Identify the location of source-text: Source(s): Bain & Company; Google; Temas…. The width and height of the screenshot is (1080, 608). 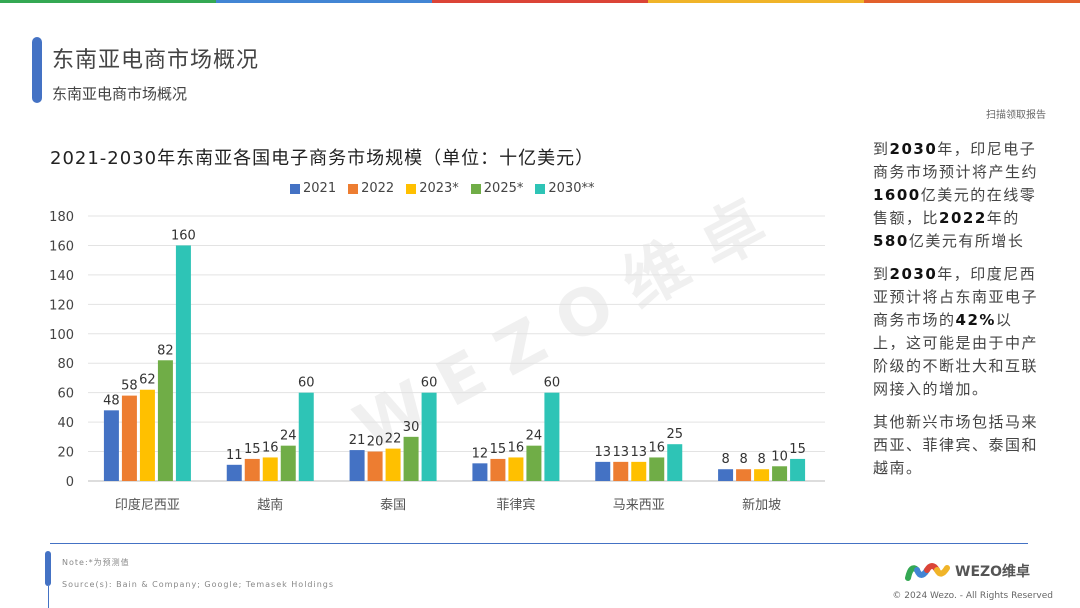
(198, 584).